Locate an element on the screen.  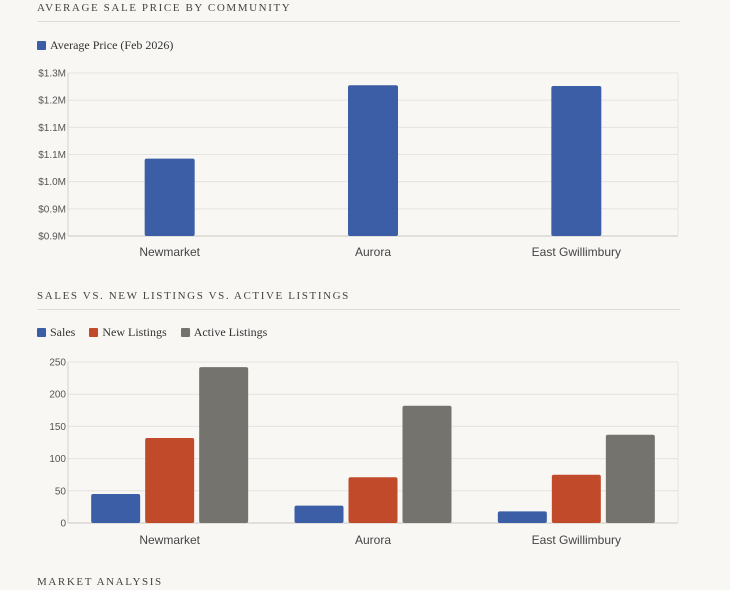
y-tick-label: 200 is located at coordinates (57, 395).